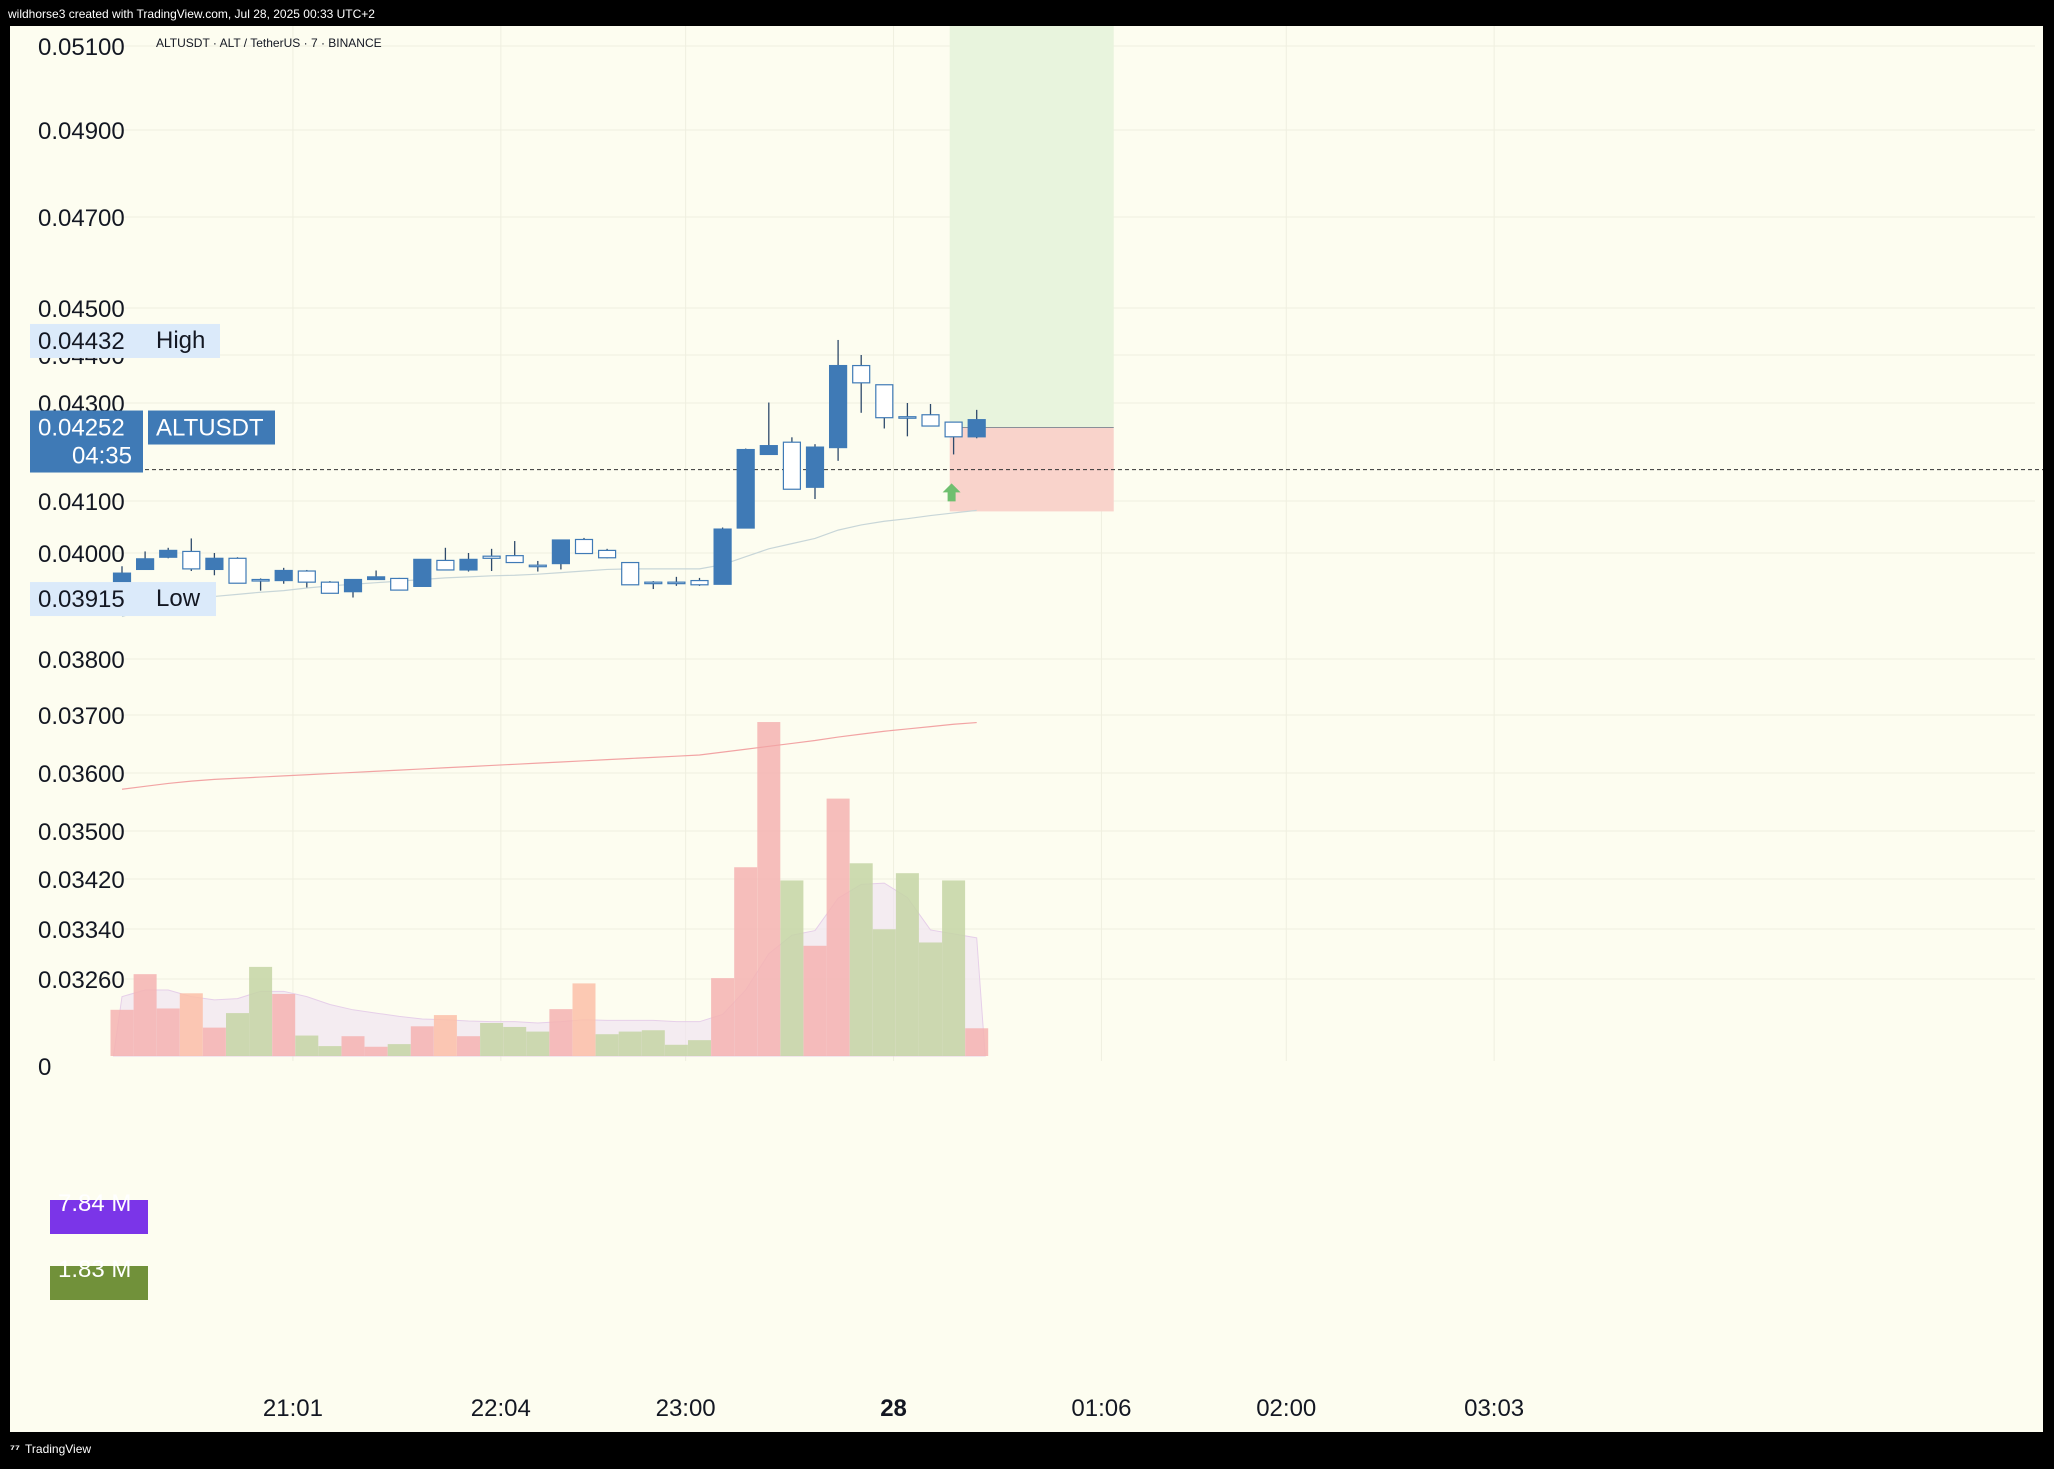  What do you see at coordinates (180, 340) in the screenshot?
I see `high-tag-label: High` at bounding box center [180, 340].